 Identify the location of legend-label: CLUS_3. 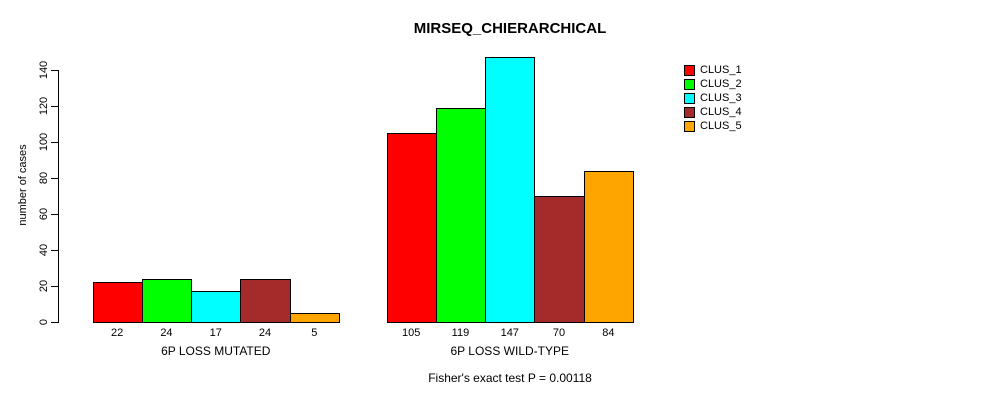
(721, 98).